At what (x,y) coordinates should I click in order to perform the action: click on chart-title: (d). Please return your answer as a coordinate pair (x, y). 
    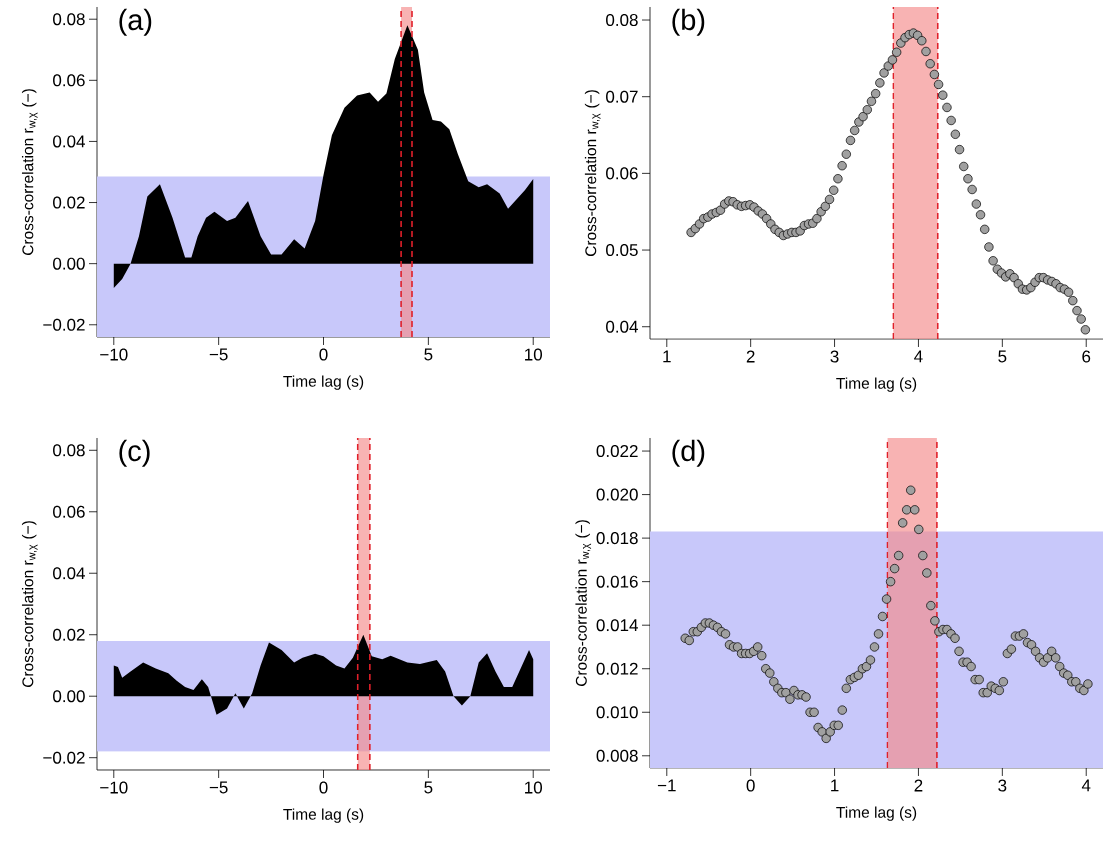
    Looking at the image, I should click on (688, 453).